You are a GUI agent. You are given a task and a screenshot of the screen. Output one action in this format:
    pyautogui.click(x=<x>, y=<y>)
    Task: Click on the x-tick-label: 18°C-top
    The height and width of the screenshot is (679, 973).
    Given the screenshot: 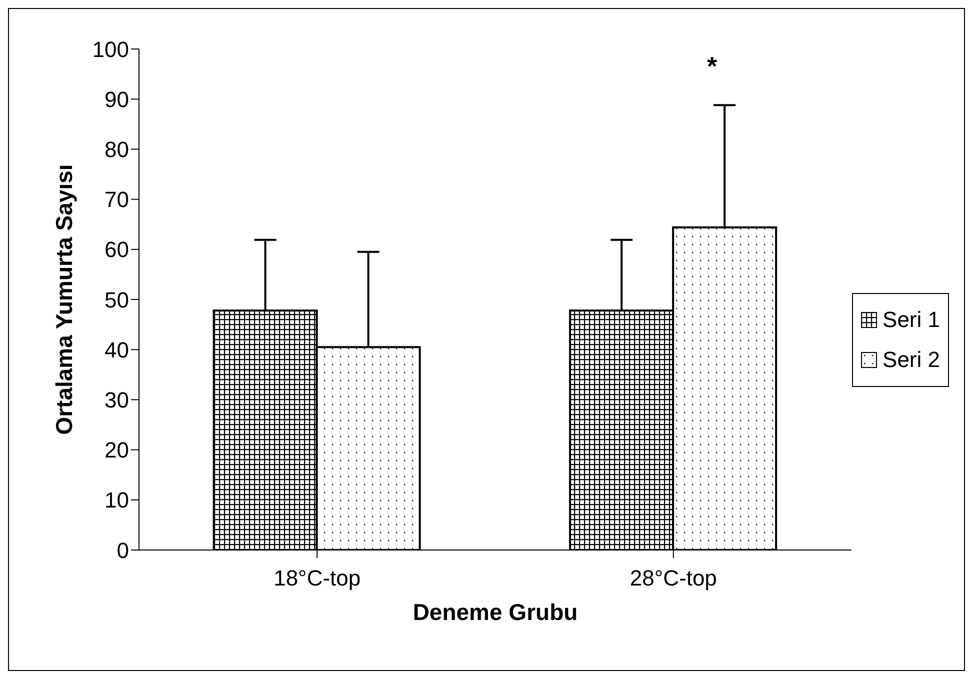 What is the action you would take?
    pyautogui.click(x=317, y=578)
    